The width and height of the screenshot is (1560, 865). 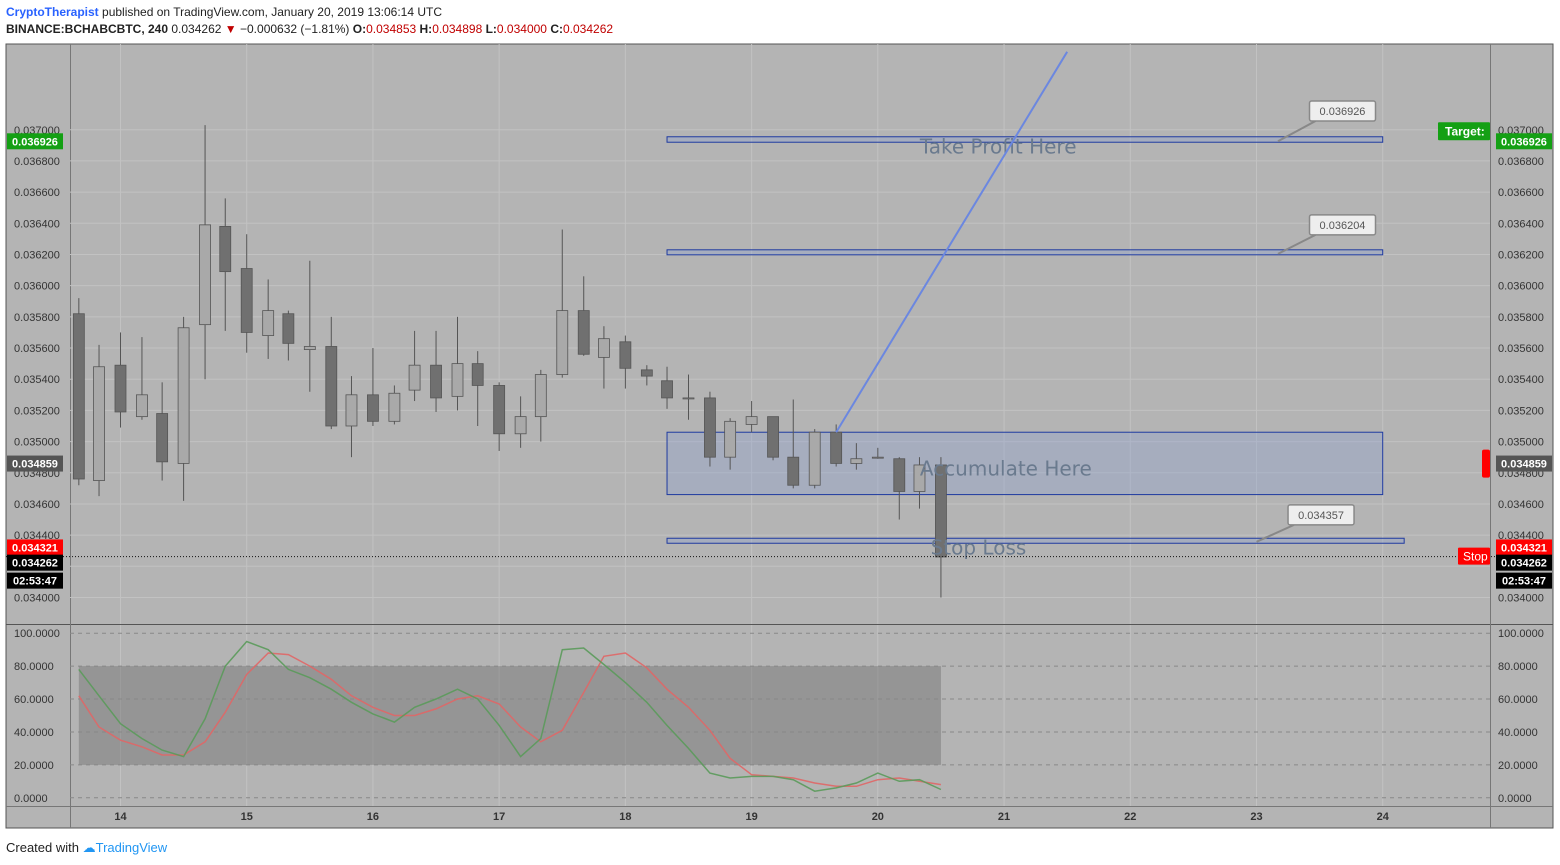 I want to click on osc-tick-label-left: 40.0000, so click(x=34, y=733).